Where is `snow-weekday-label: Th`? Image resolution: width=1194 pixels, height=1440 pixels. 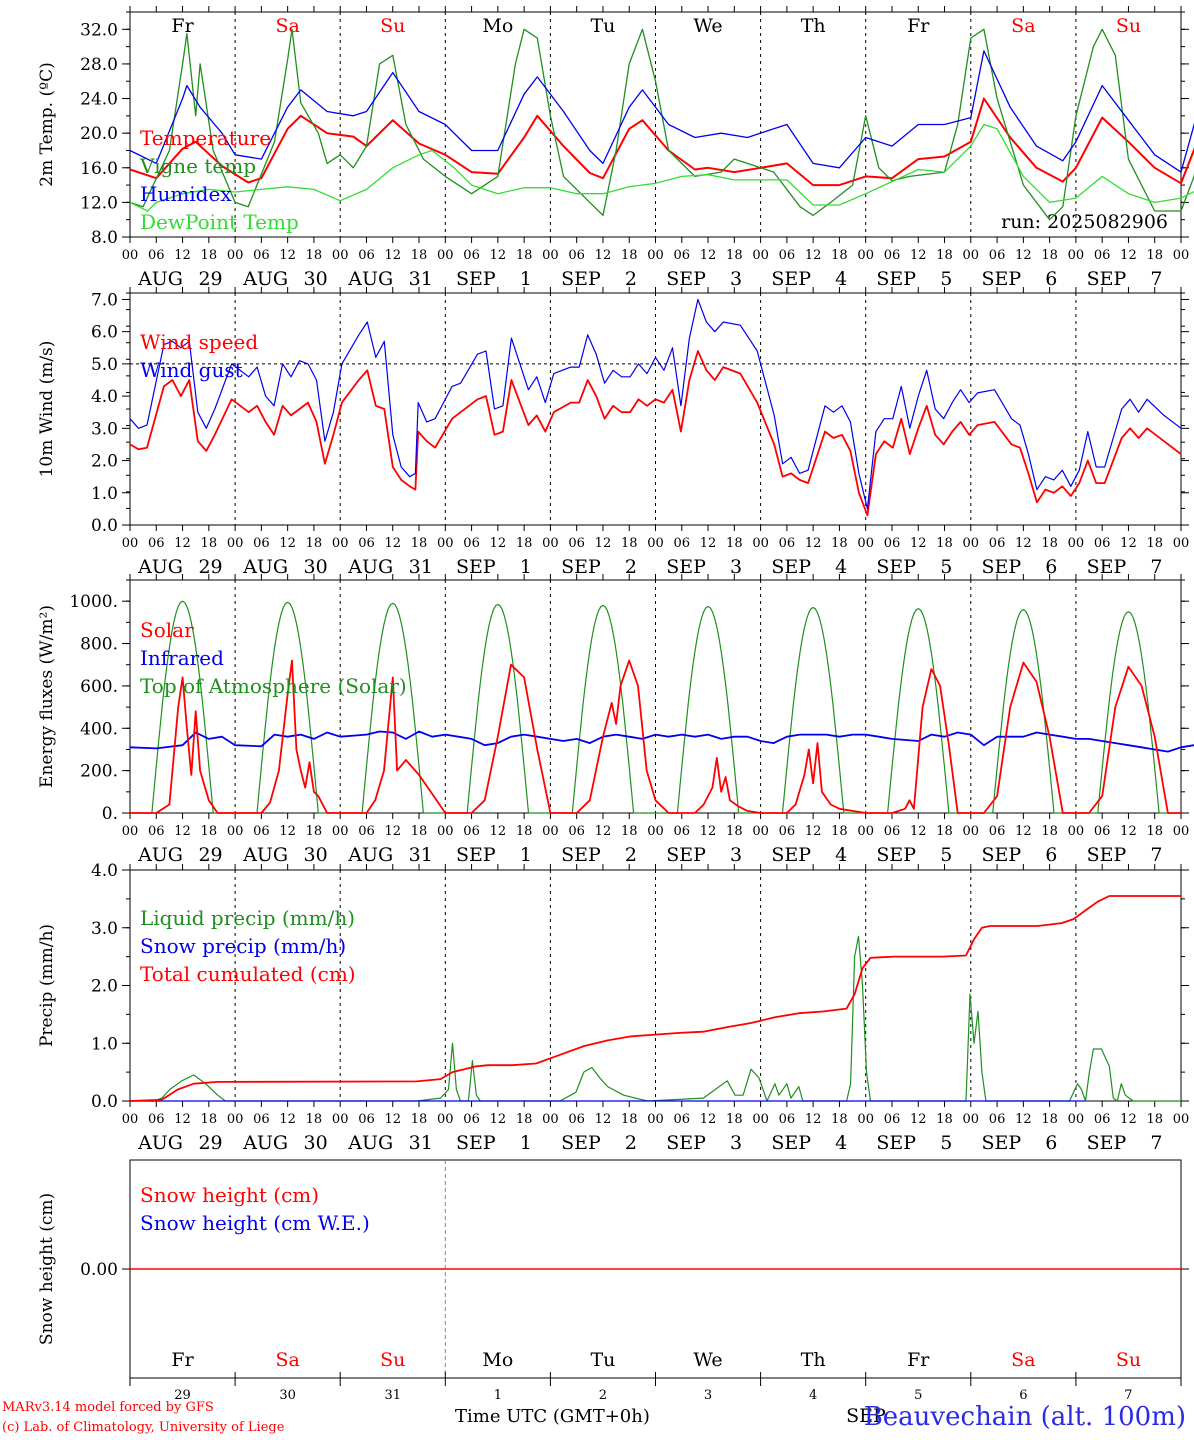 snow-weekday-label: Th is located at coordinates (813, 1360).